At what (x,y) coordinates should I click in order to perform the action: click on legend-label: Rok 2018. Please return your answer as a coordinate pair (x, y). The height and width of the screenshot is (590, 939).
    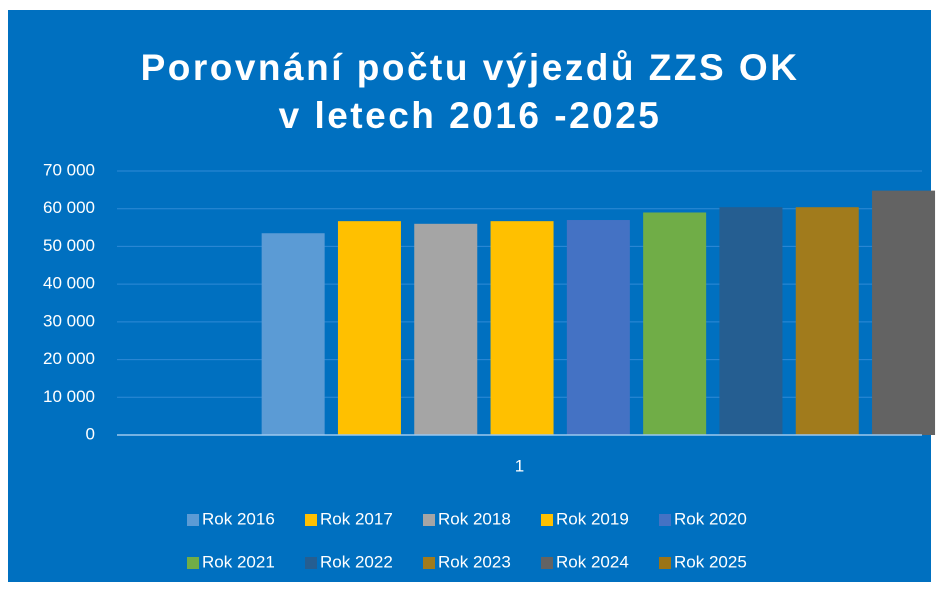
    Looking at the image, I should click on (474, 518).